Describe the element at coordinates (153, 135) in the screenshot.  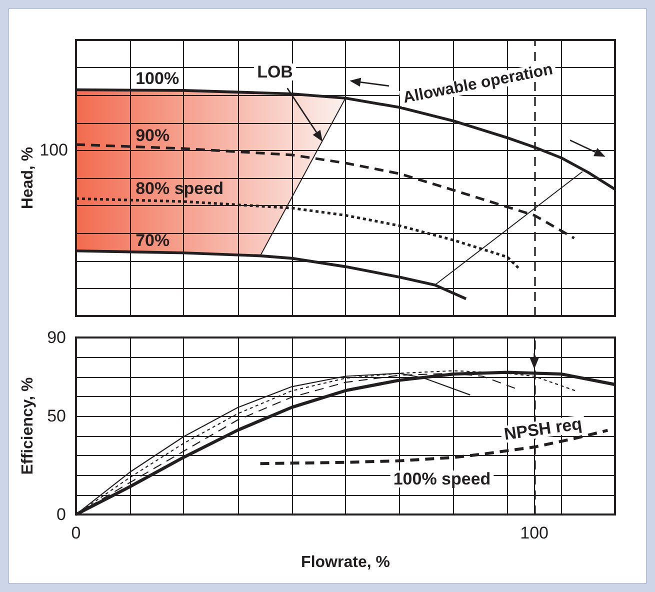
I see `series-label: 90%` at that location.